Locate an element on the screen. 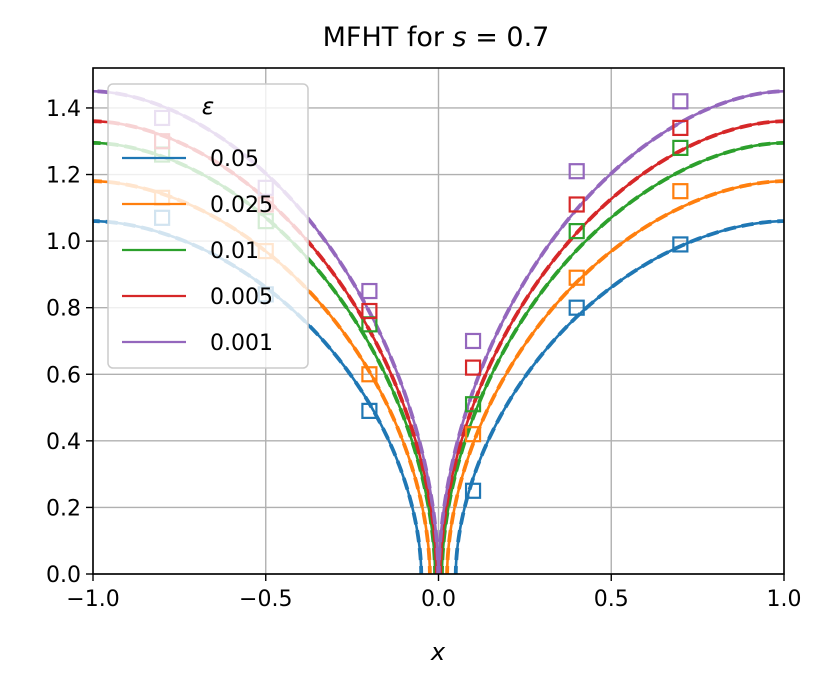  legend-label: 0.01 is located at coordinates (234, 251).